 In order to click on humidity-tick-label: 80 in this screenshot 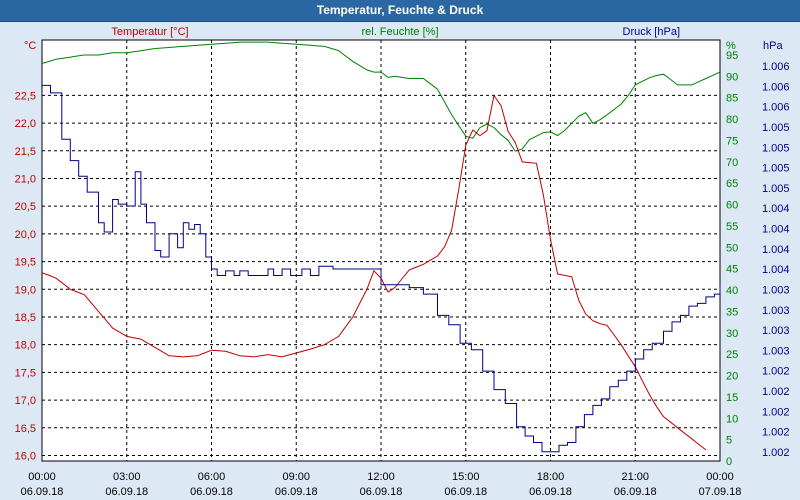, I will do `click(732, 120)`.